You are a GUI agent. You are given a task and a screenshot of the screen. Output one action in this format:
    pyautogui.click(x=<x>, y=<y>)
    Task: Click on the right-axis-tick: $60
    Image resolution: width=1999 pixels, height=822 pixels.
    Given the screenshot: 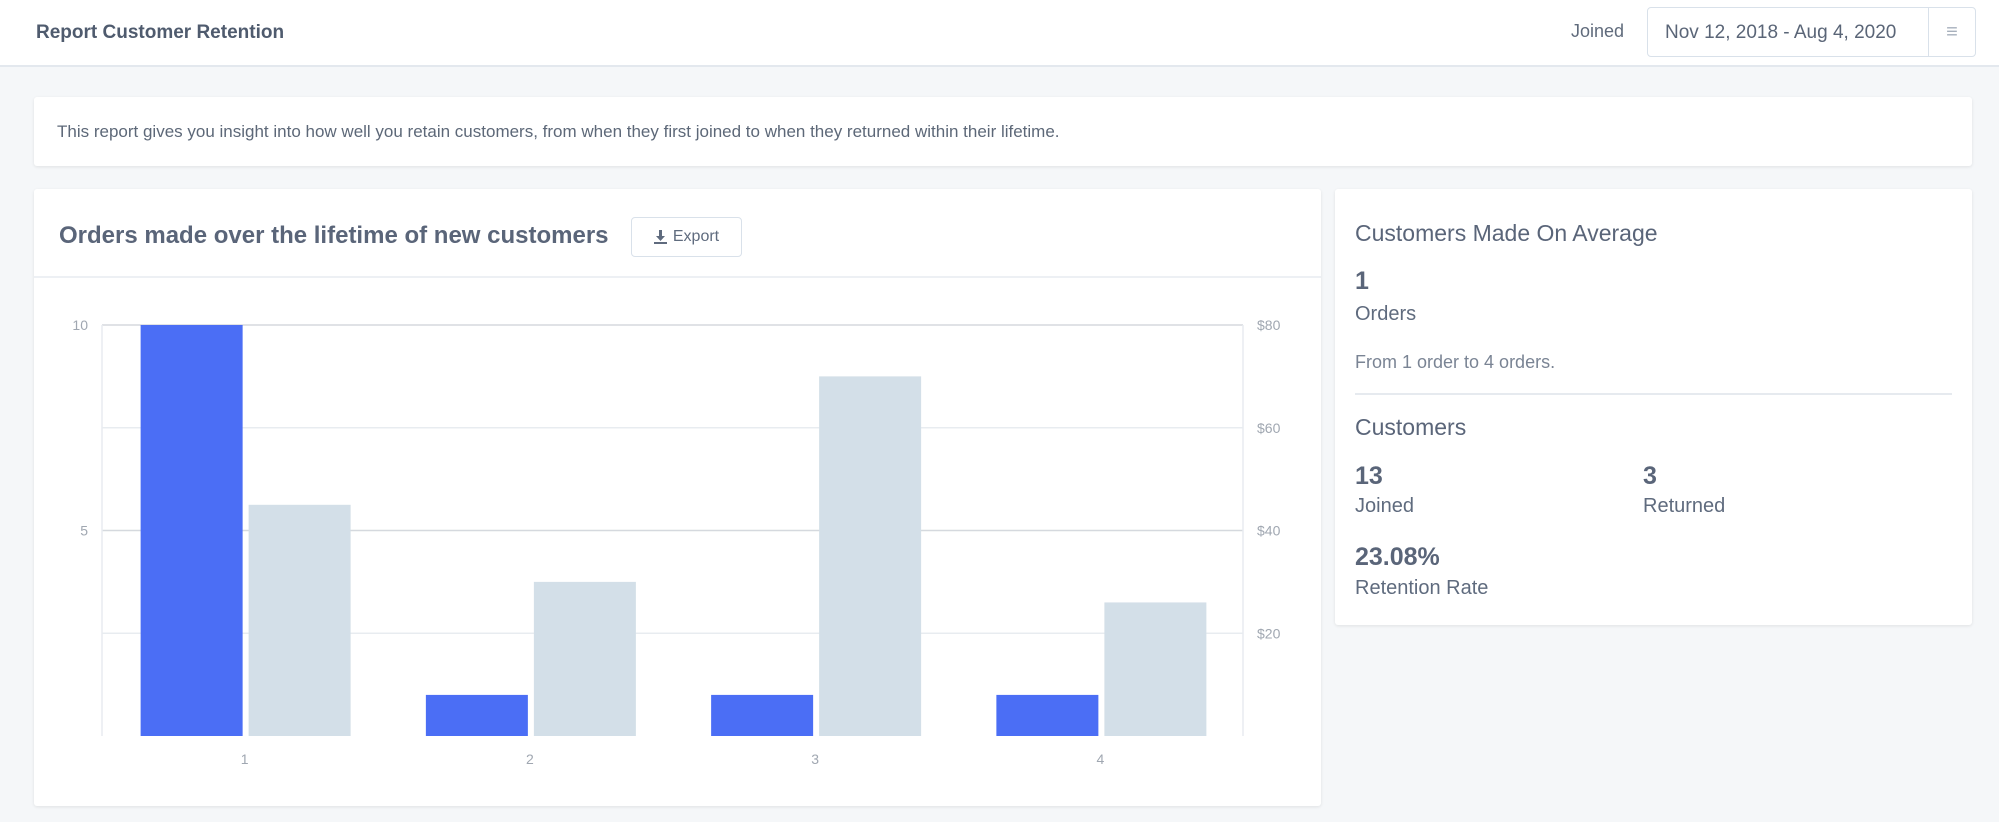 What is the action you would take?
    pyautogui.click(x=1269, y=428)
    